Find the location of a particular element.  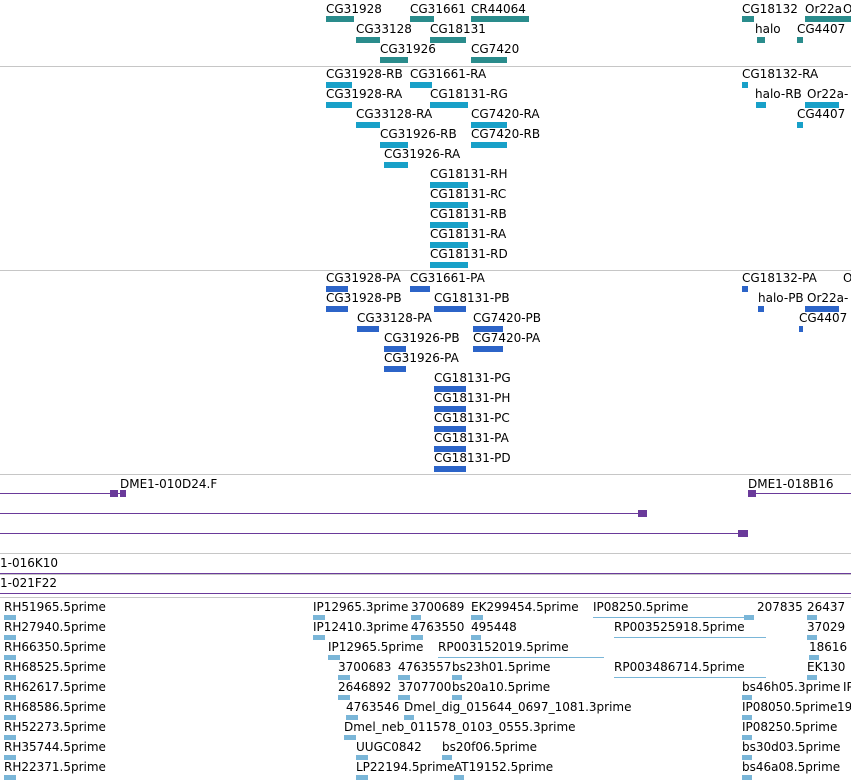

clone-label: DME1-018B16 is located at coordinates (791, 484).